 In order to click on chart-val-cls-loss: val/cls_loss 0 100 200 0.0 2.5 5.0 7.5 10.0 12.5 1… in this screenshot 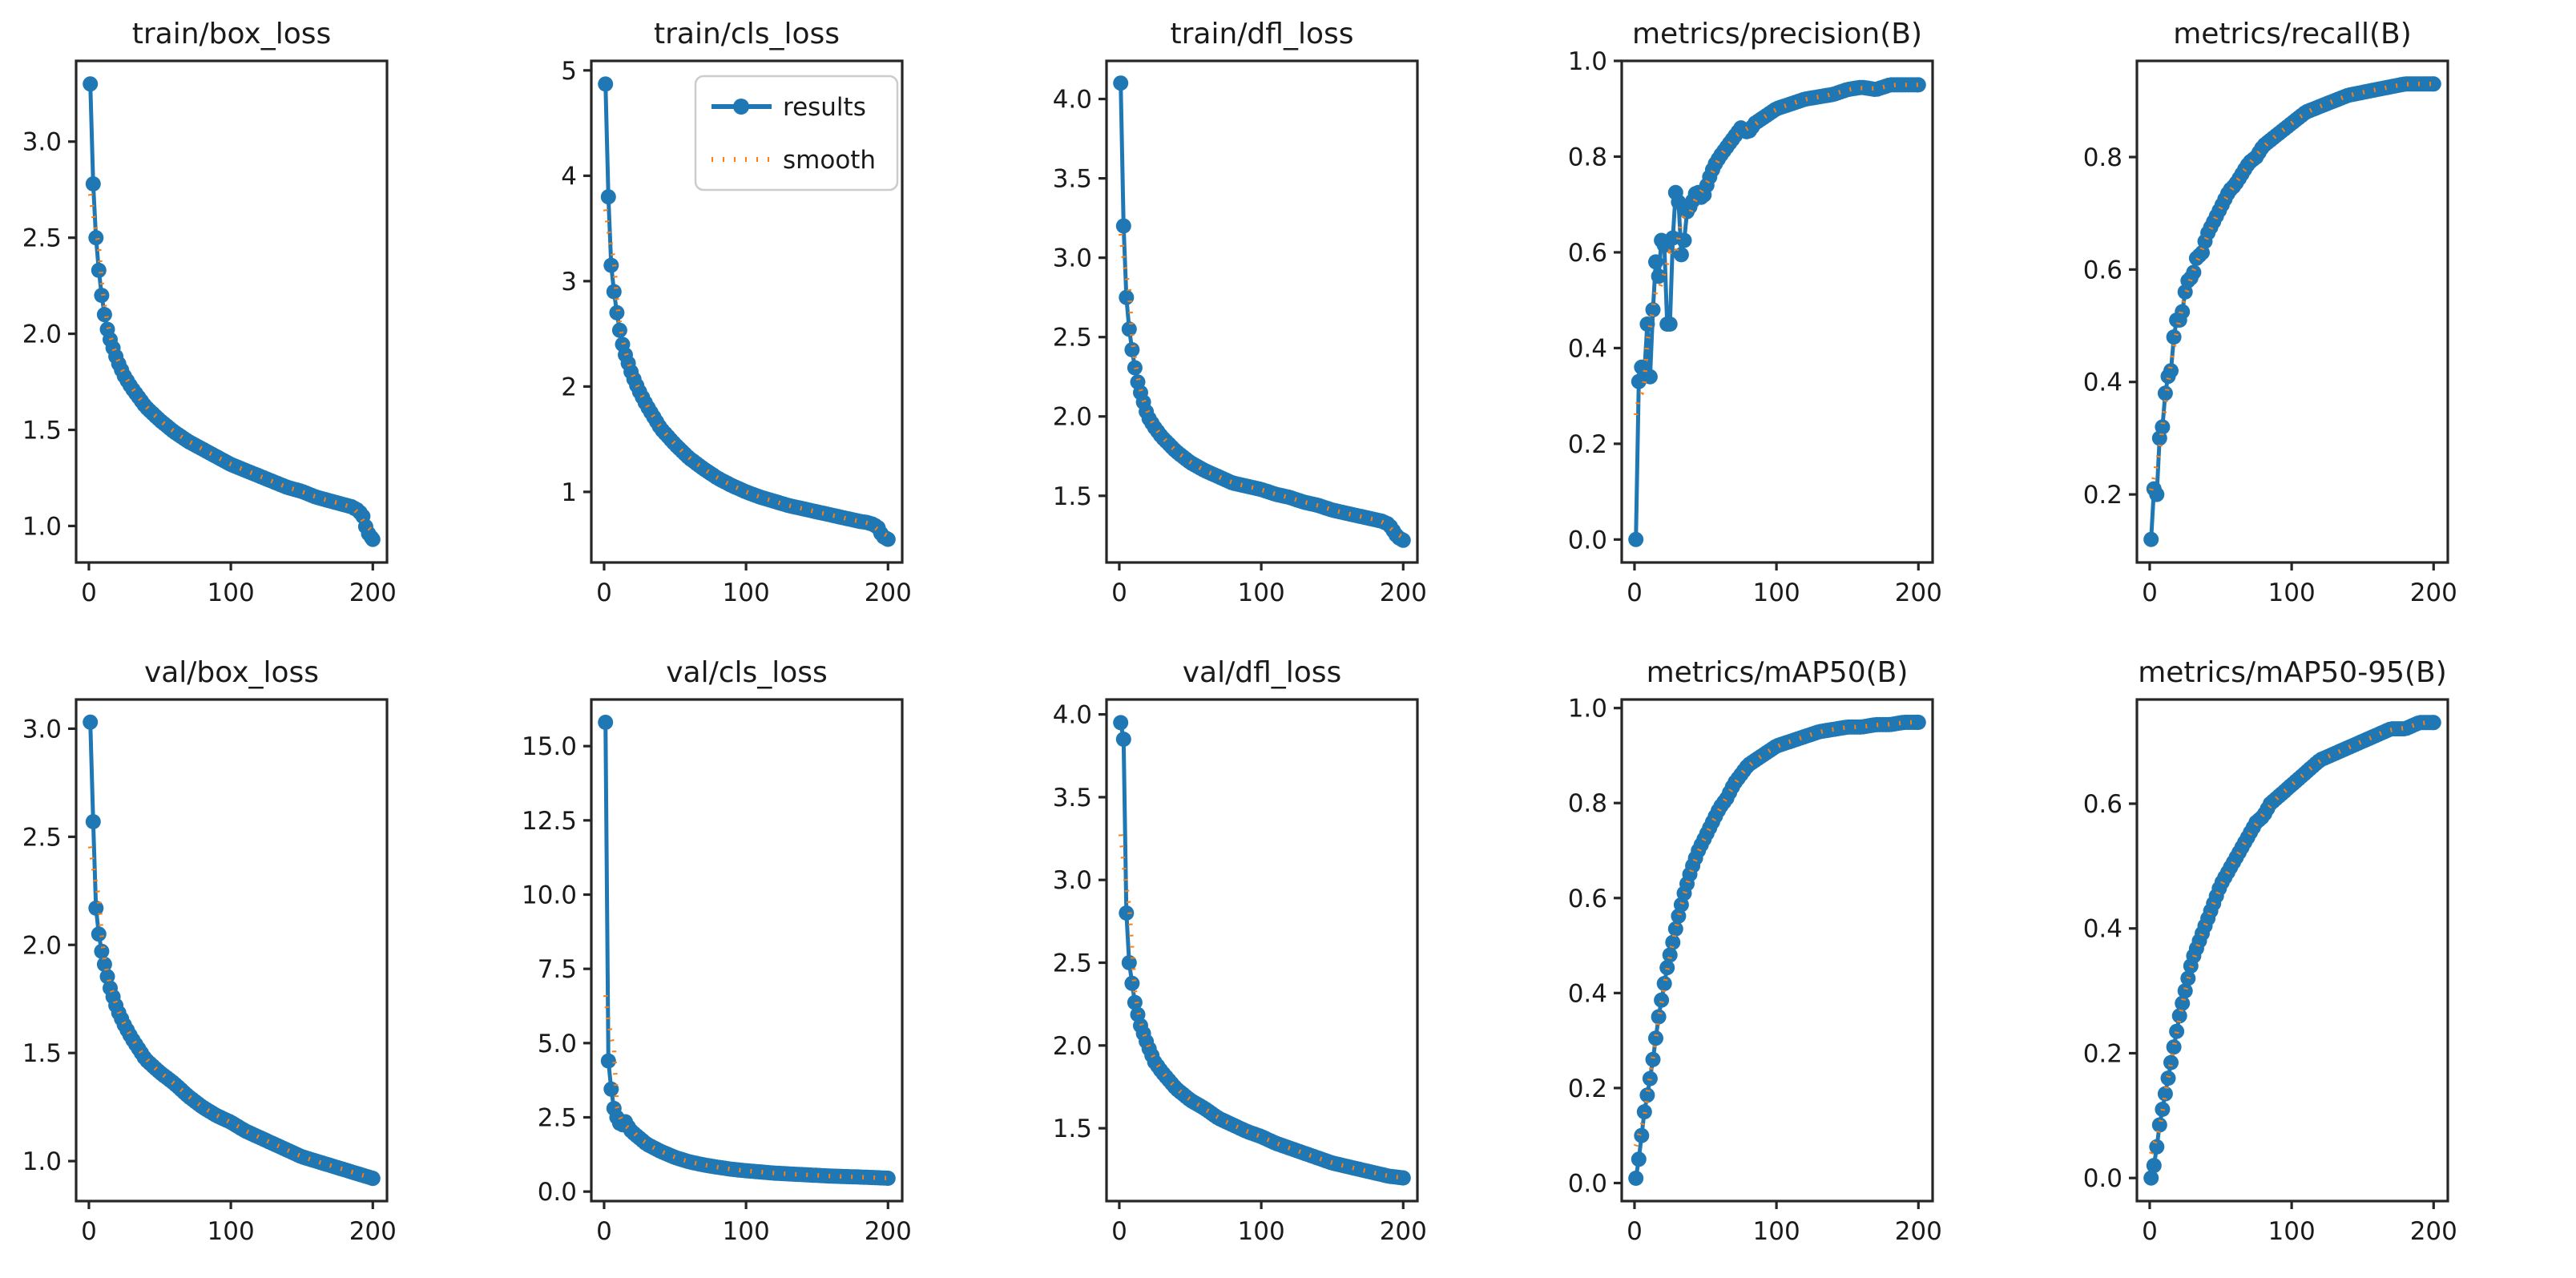, I will do `click(717, 951)`.